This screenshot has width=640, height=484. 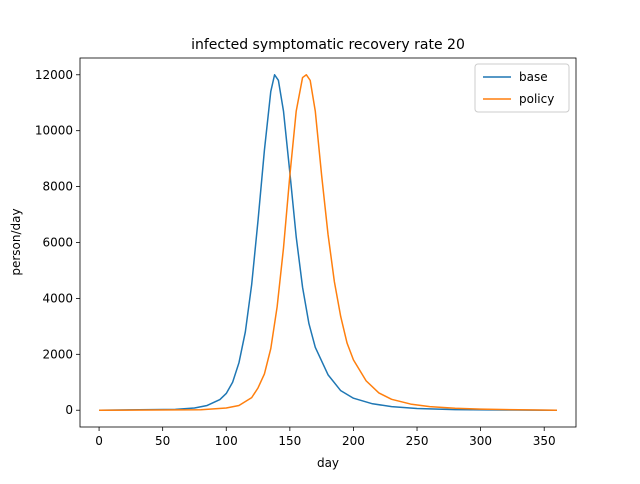 I want to click on x-tick-label: 0, so click(x=99, y=441).